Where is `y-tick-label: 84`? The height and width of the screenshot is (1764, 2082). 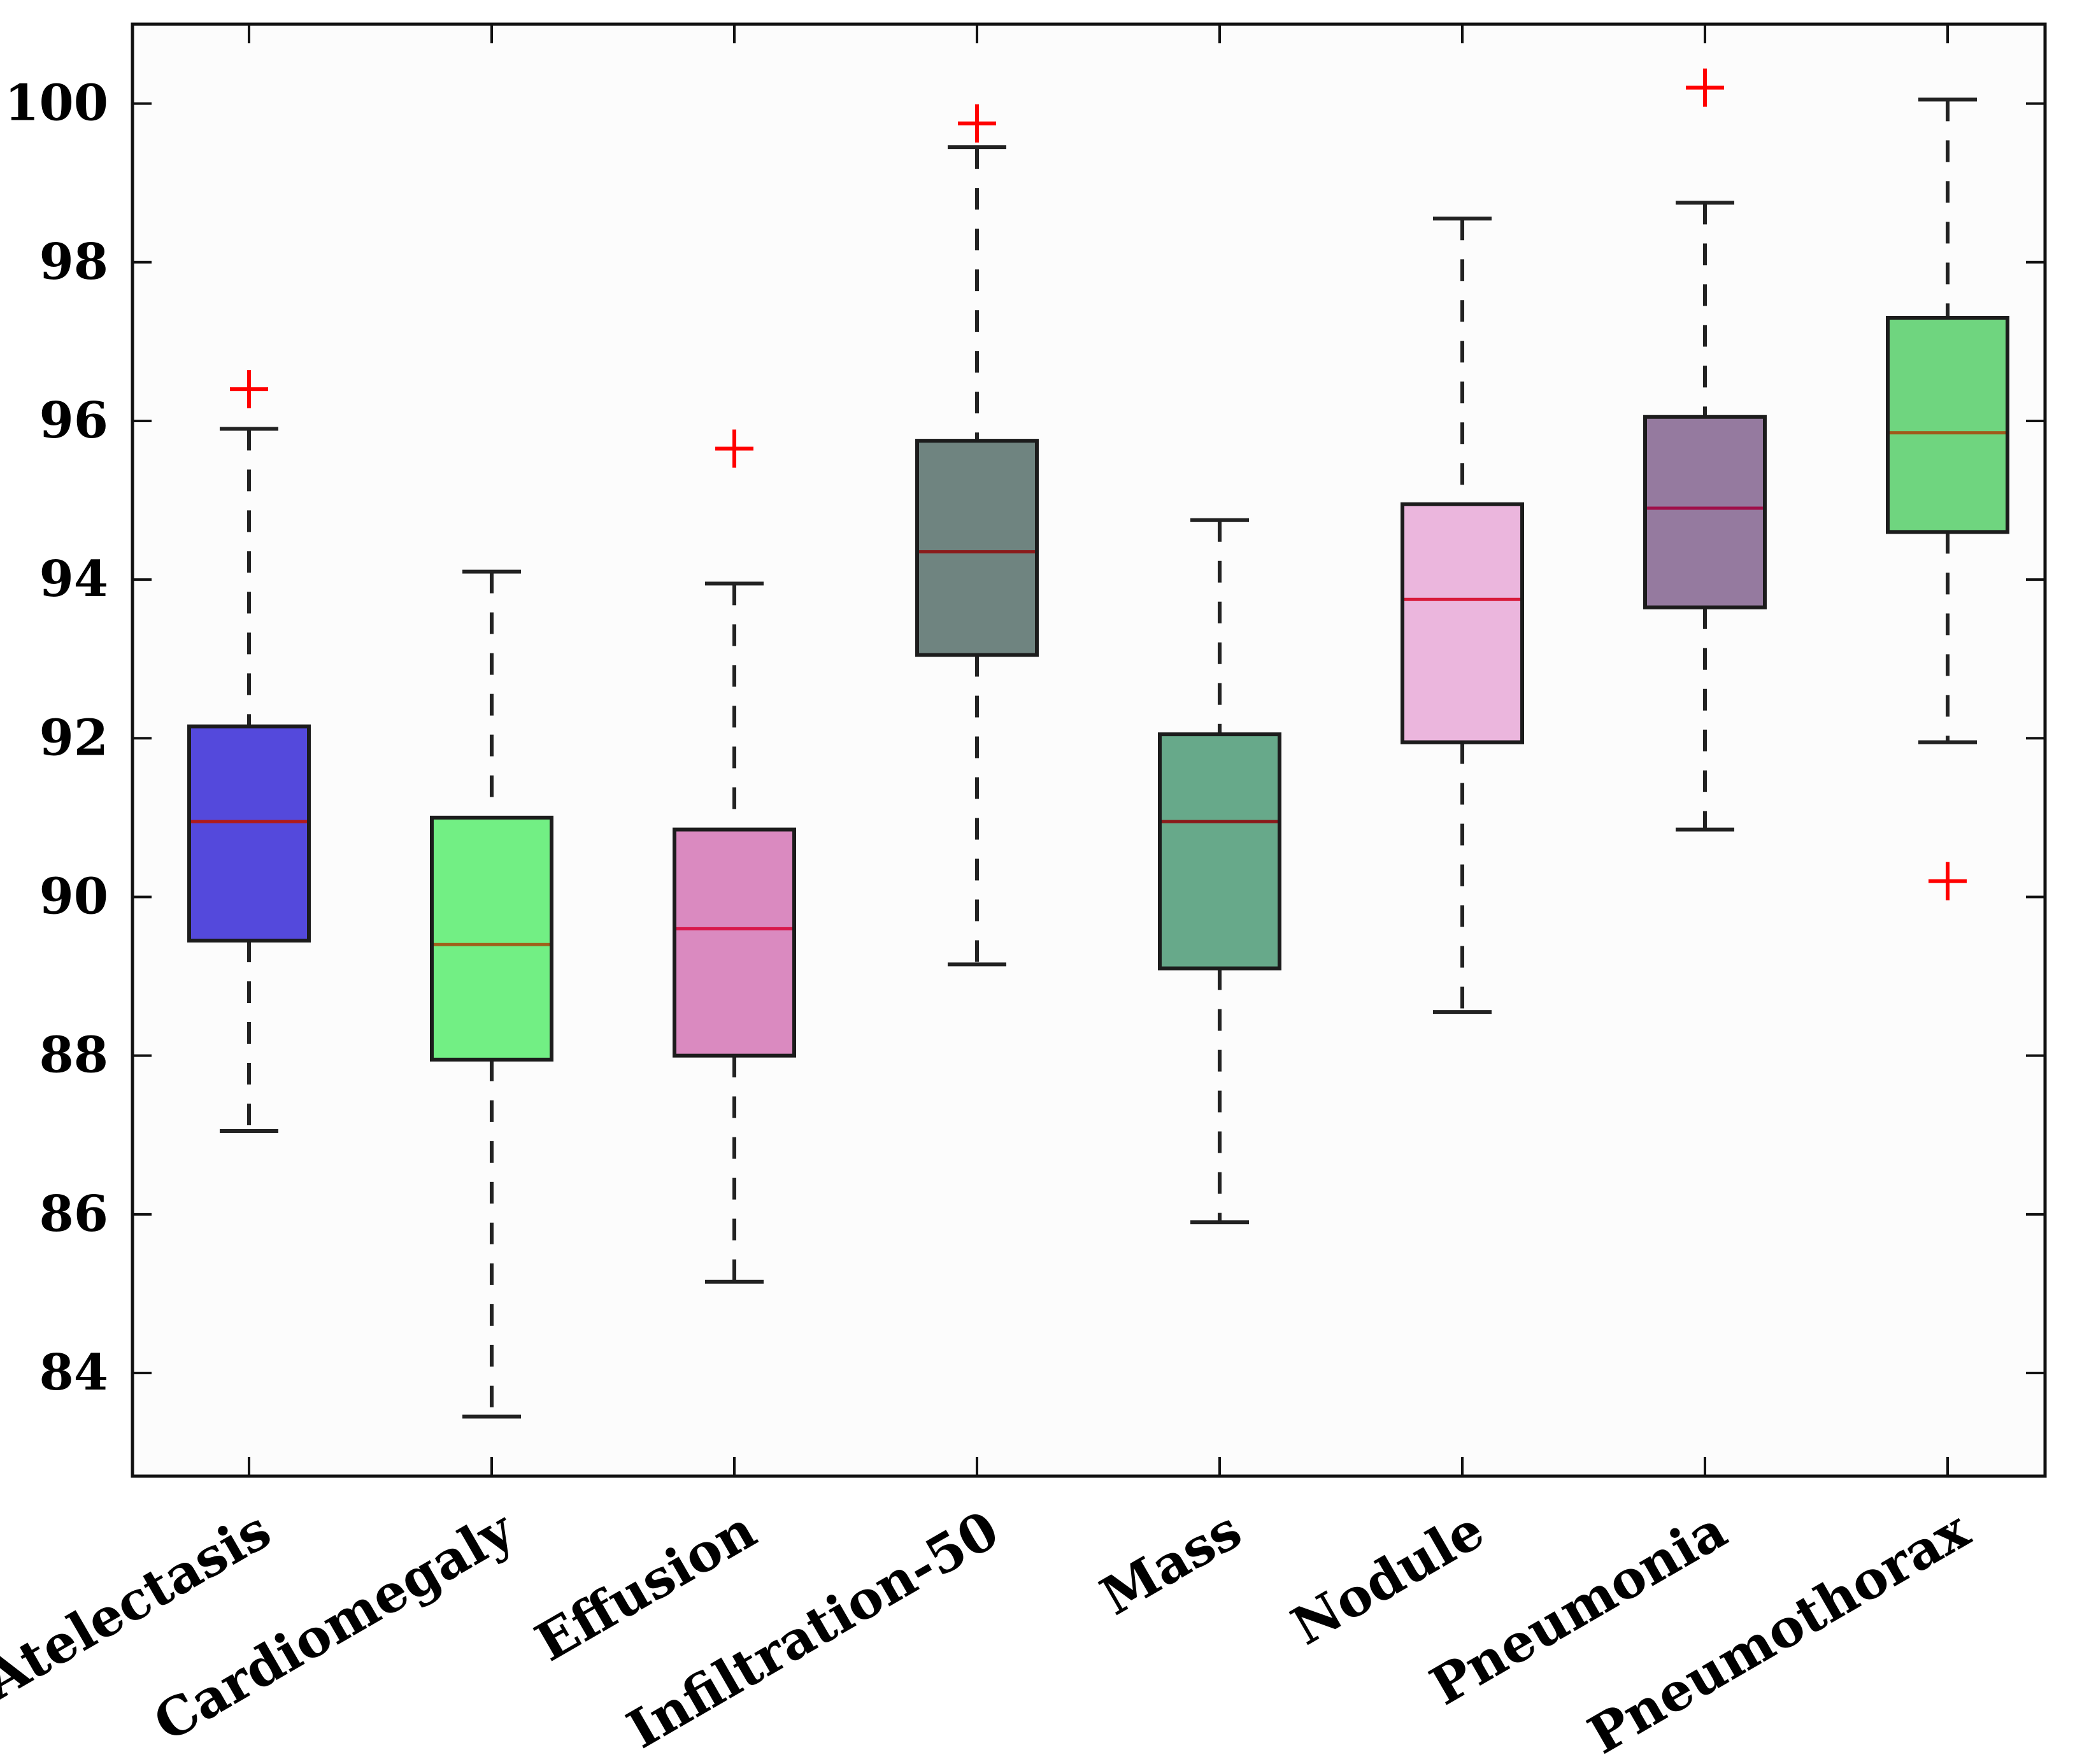 y-tick-label: 84 is located at coordinates (73, 1373).